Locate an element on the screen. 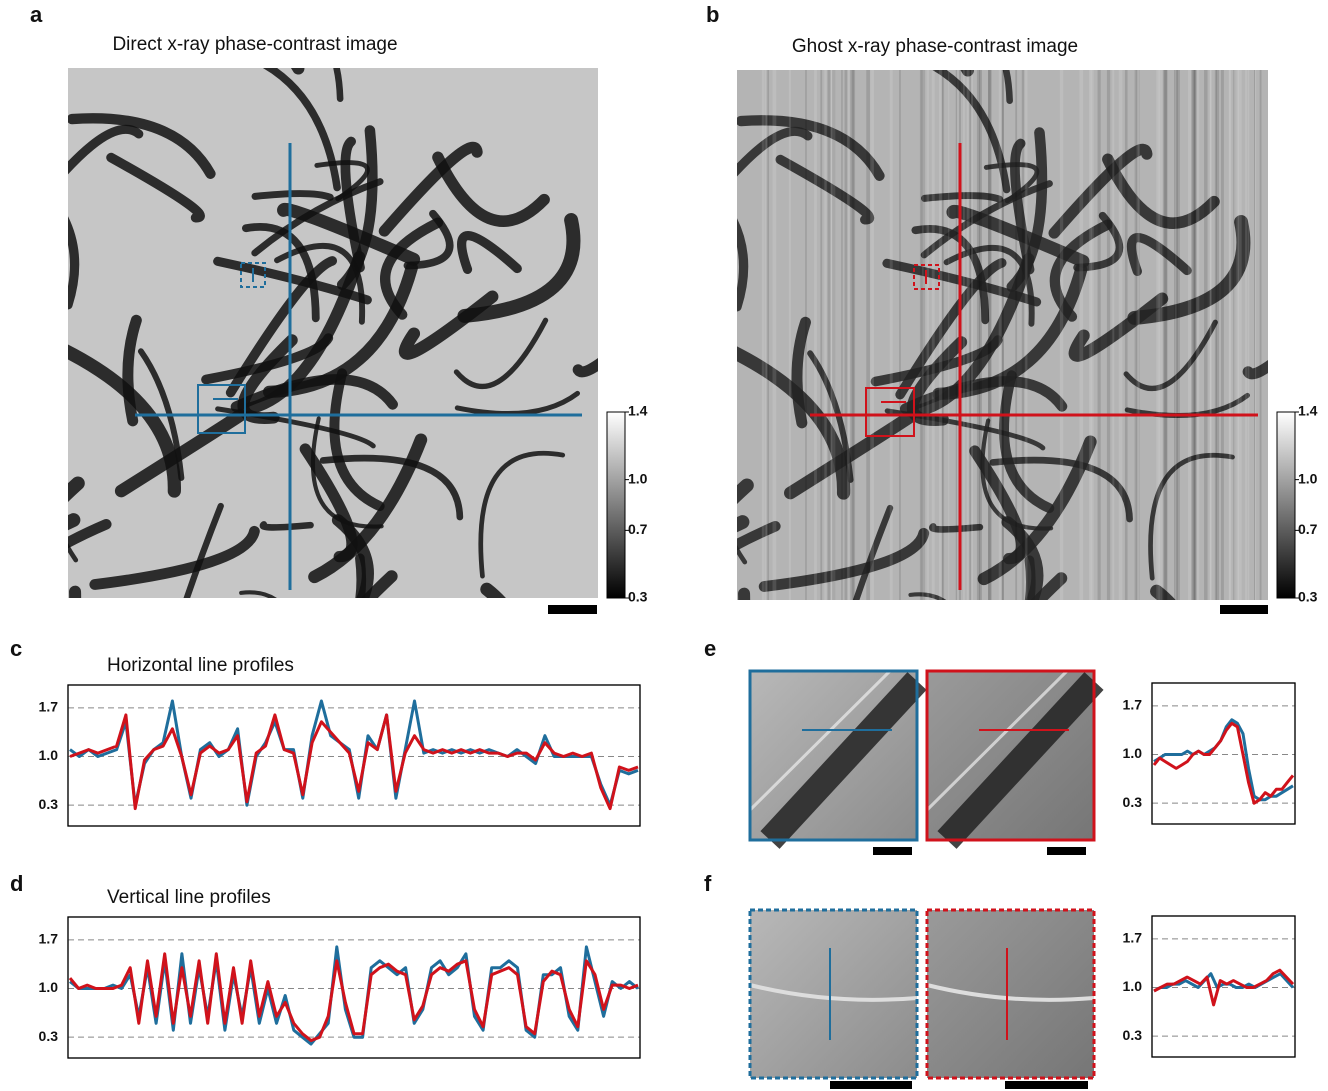 Image resolution: width=1328 pixels, height=1091 pixels. panel-letter: d is located at coordinates (16, 883).